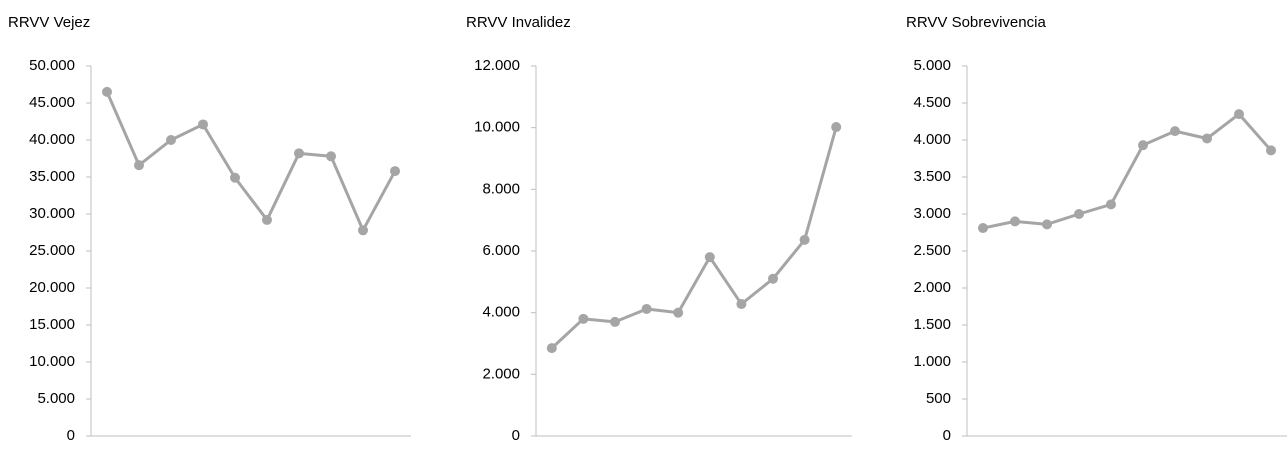 The image size is (1288, 450). What do you see at coordinates (52, 102) in the screenshot?
I see `y-tick-label: 45.000` at bounding box center [52, 102].